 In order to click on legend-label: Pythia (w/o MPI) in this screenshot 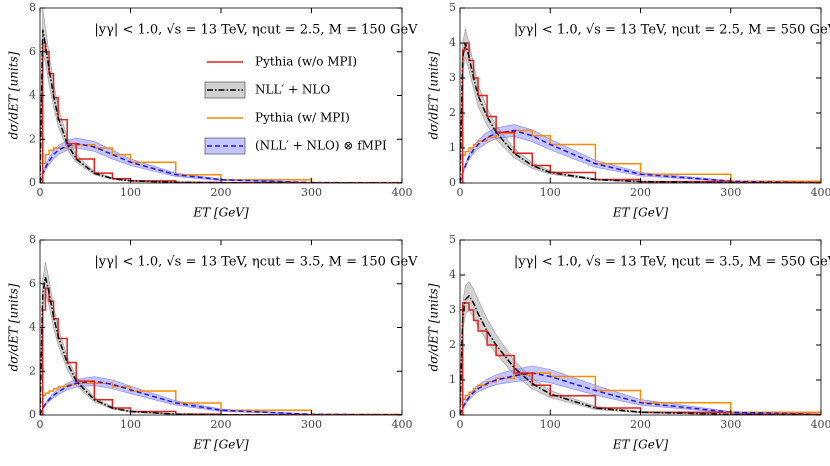, I will do `click(306, 62)`.